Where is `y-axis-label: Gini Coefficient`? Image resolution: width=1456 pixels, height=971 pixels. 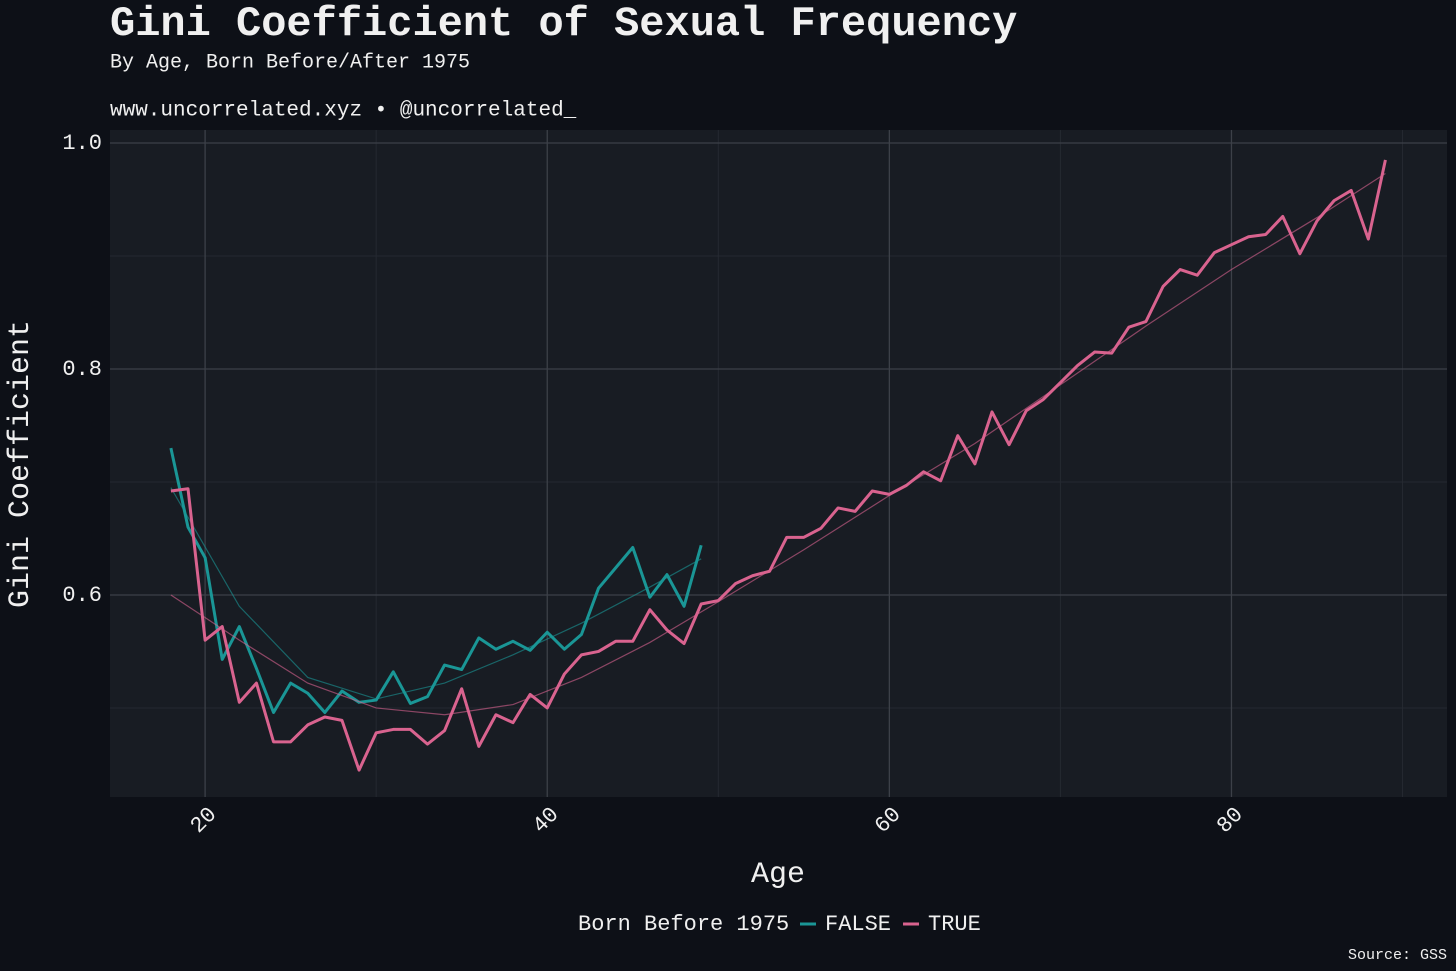 y-axis-label: Gini Coefficient is located at coordinates (21, 464).